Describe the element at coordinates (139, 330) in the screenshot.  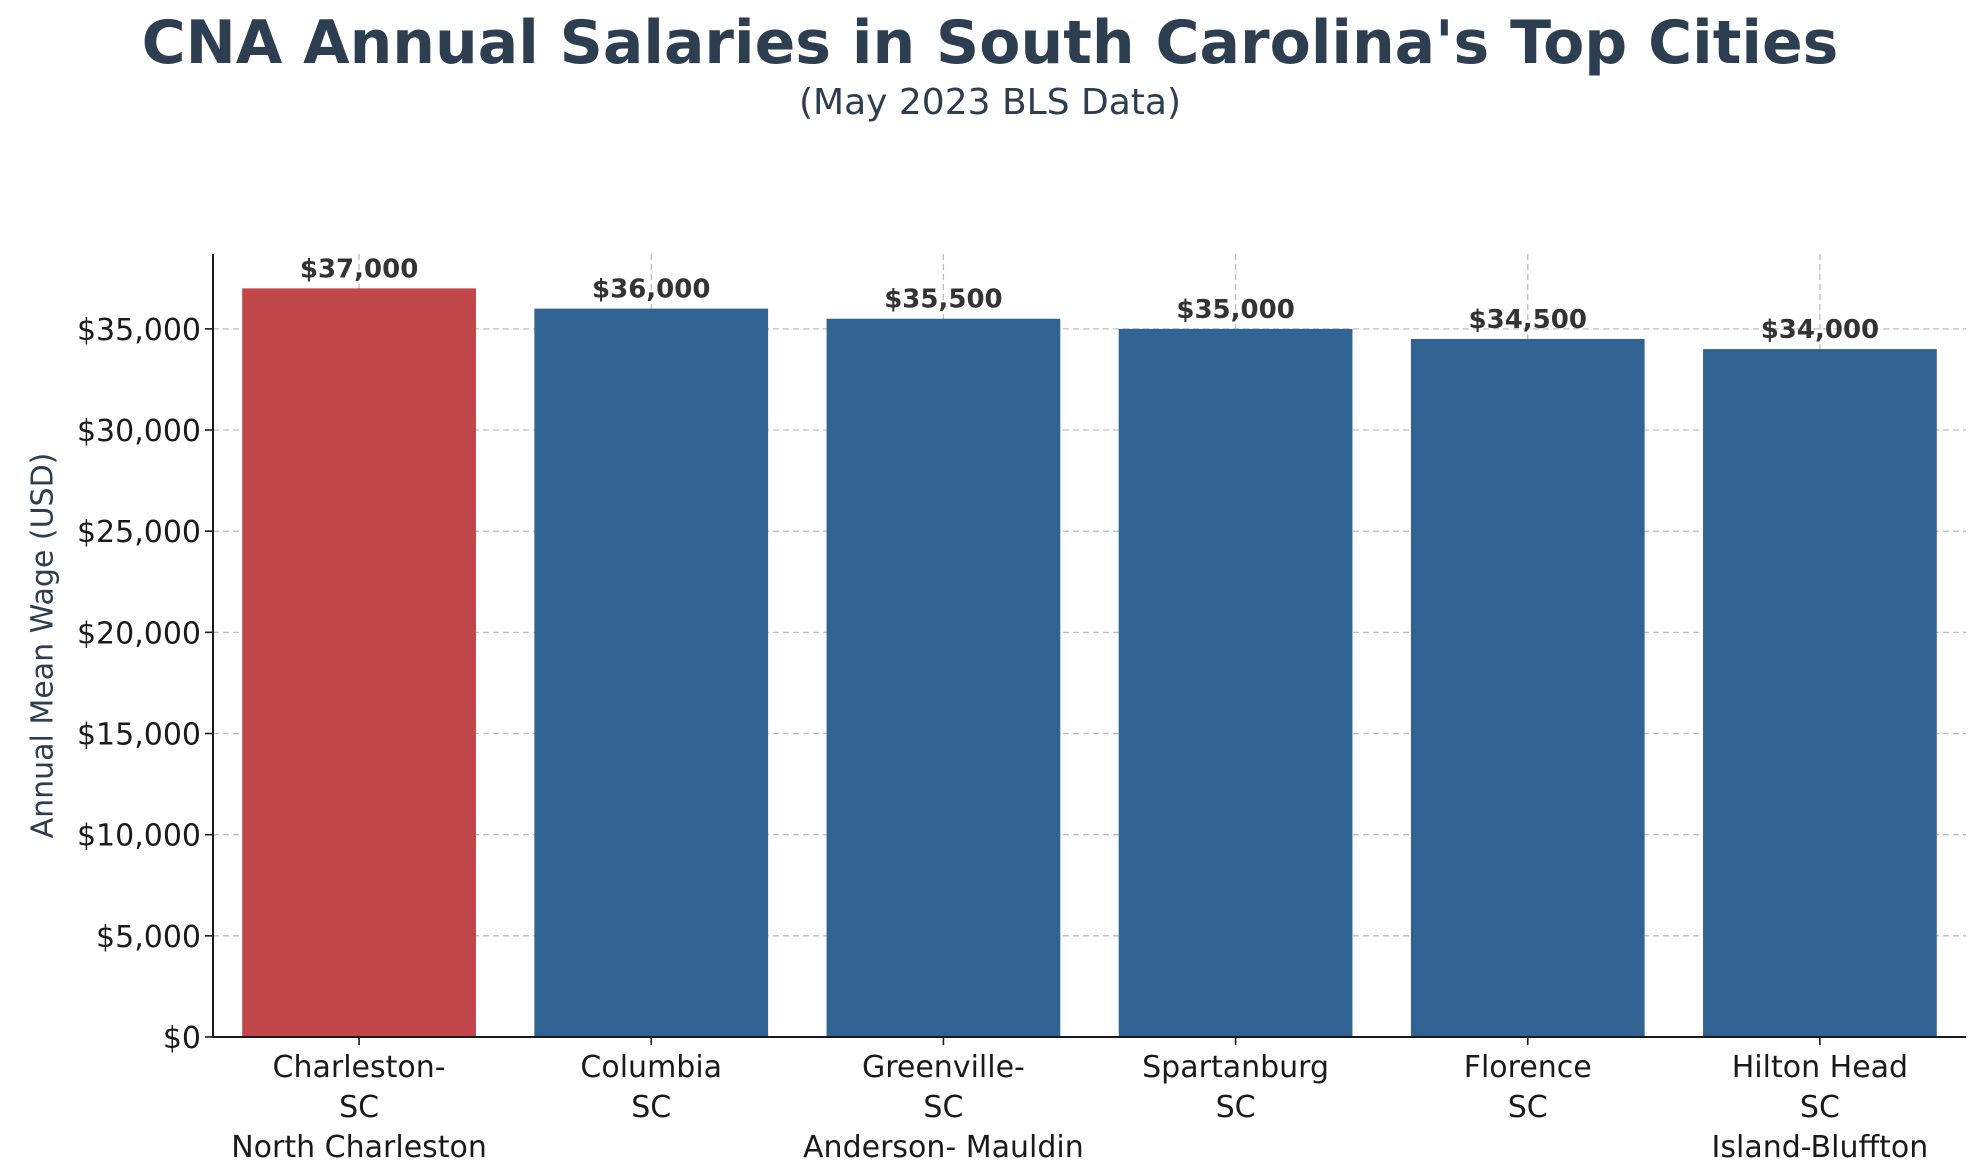
I see `y-tick-label: $35,000` at that location.